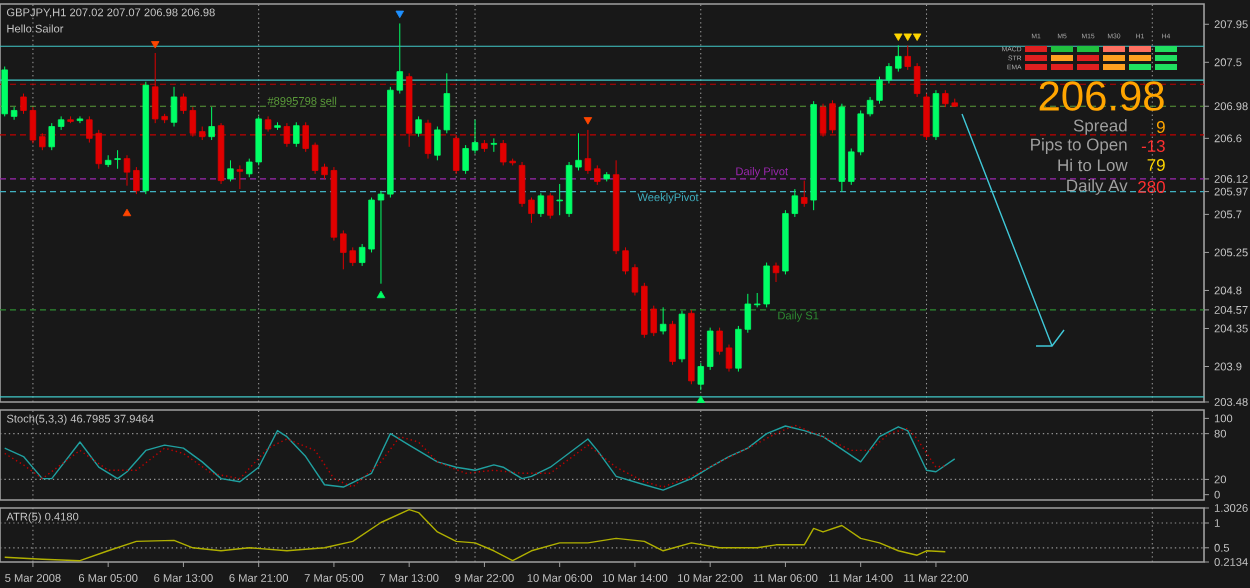 The height and width of the screenshot is (588, 1250). I want to click on annotation: Hi to Low, so click(1093, 165).